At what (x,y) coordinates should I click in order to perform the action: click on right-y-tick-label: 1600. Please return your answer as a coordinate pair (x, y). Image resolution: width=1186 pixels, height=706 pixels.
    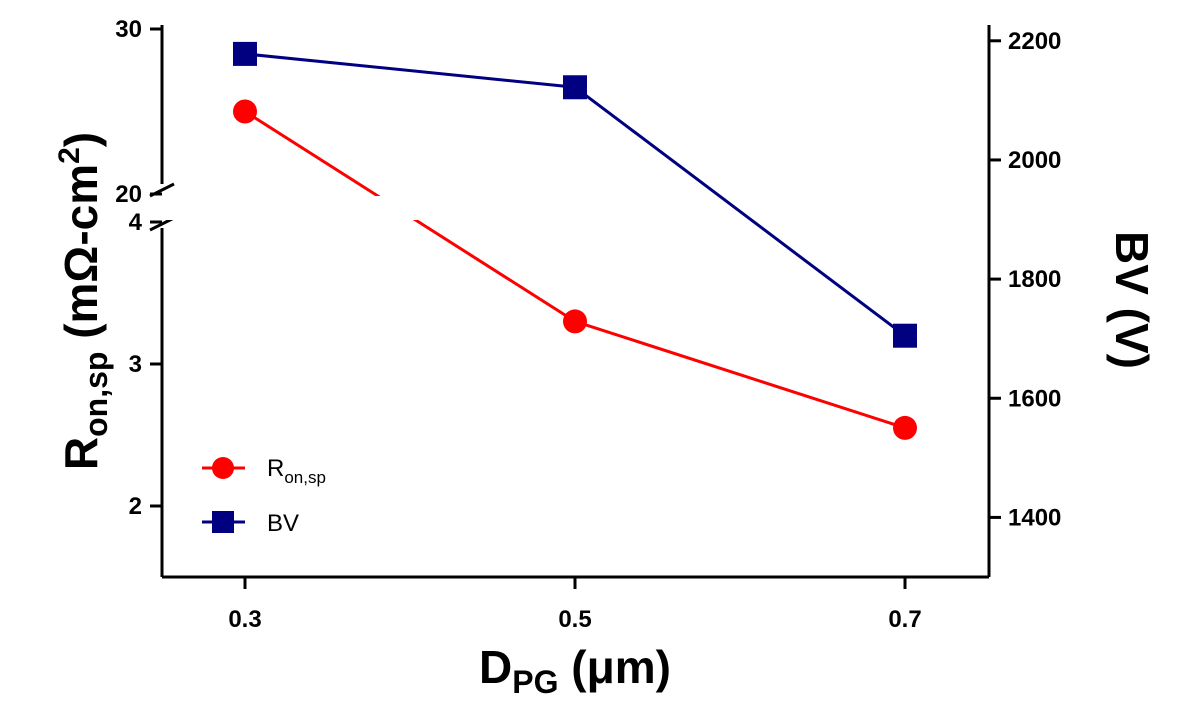
    Looking at the image, I should click on (1034, 398).